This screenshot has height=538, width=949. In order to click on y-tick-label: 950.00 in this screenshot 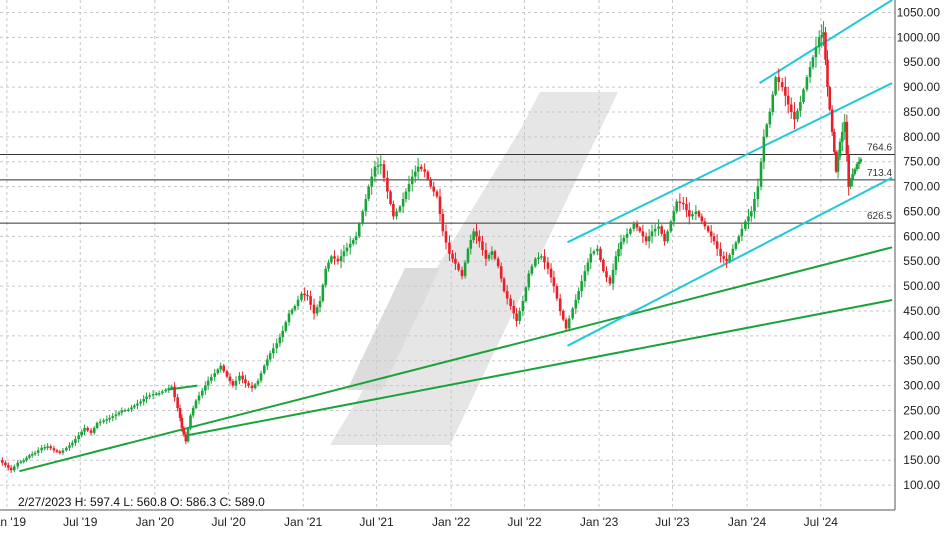, I will do `click(921, 62)`.